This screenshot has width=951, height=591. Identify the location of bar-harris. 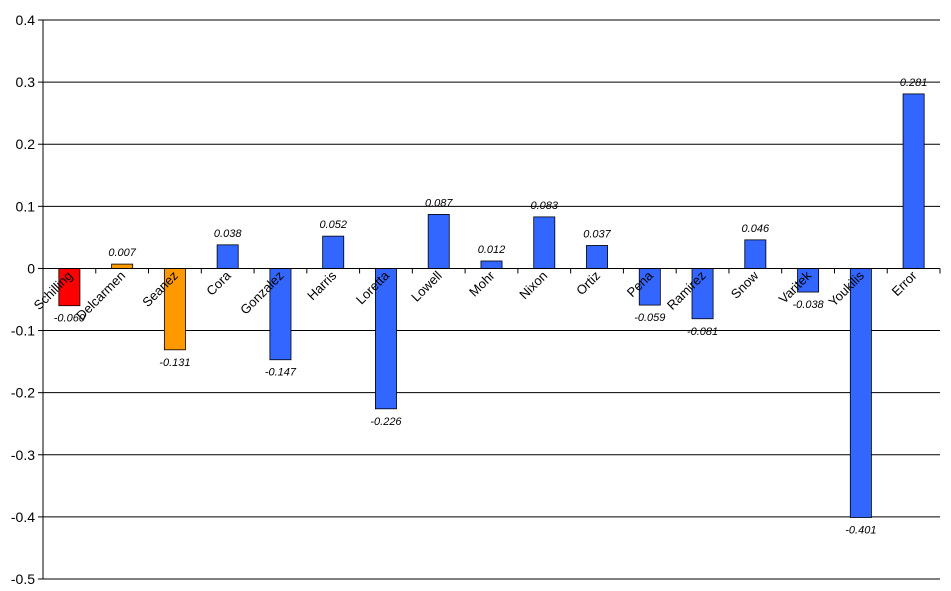
(333, 252).